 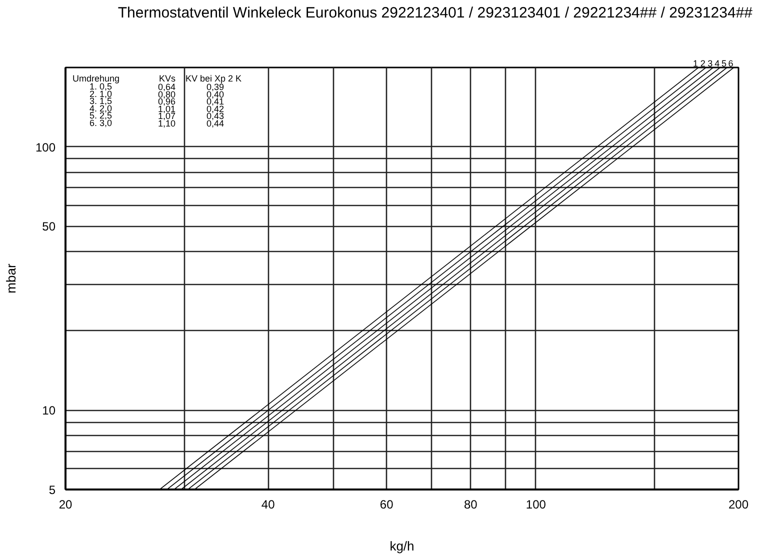 I want to click on annotation: 6. 3,0, so click(x=101, y=123).